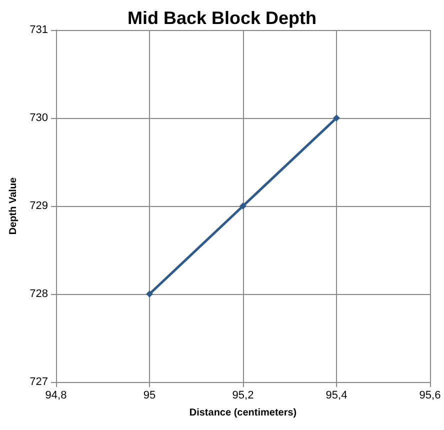 The width and height of the screenshot is (444, 430). What do you see at coordinates (14, 205) in the screenshot?
I see `y-axis-title: Depth Value` at bounding box center [14, 205].